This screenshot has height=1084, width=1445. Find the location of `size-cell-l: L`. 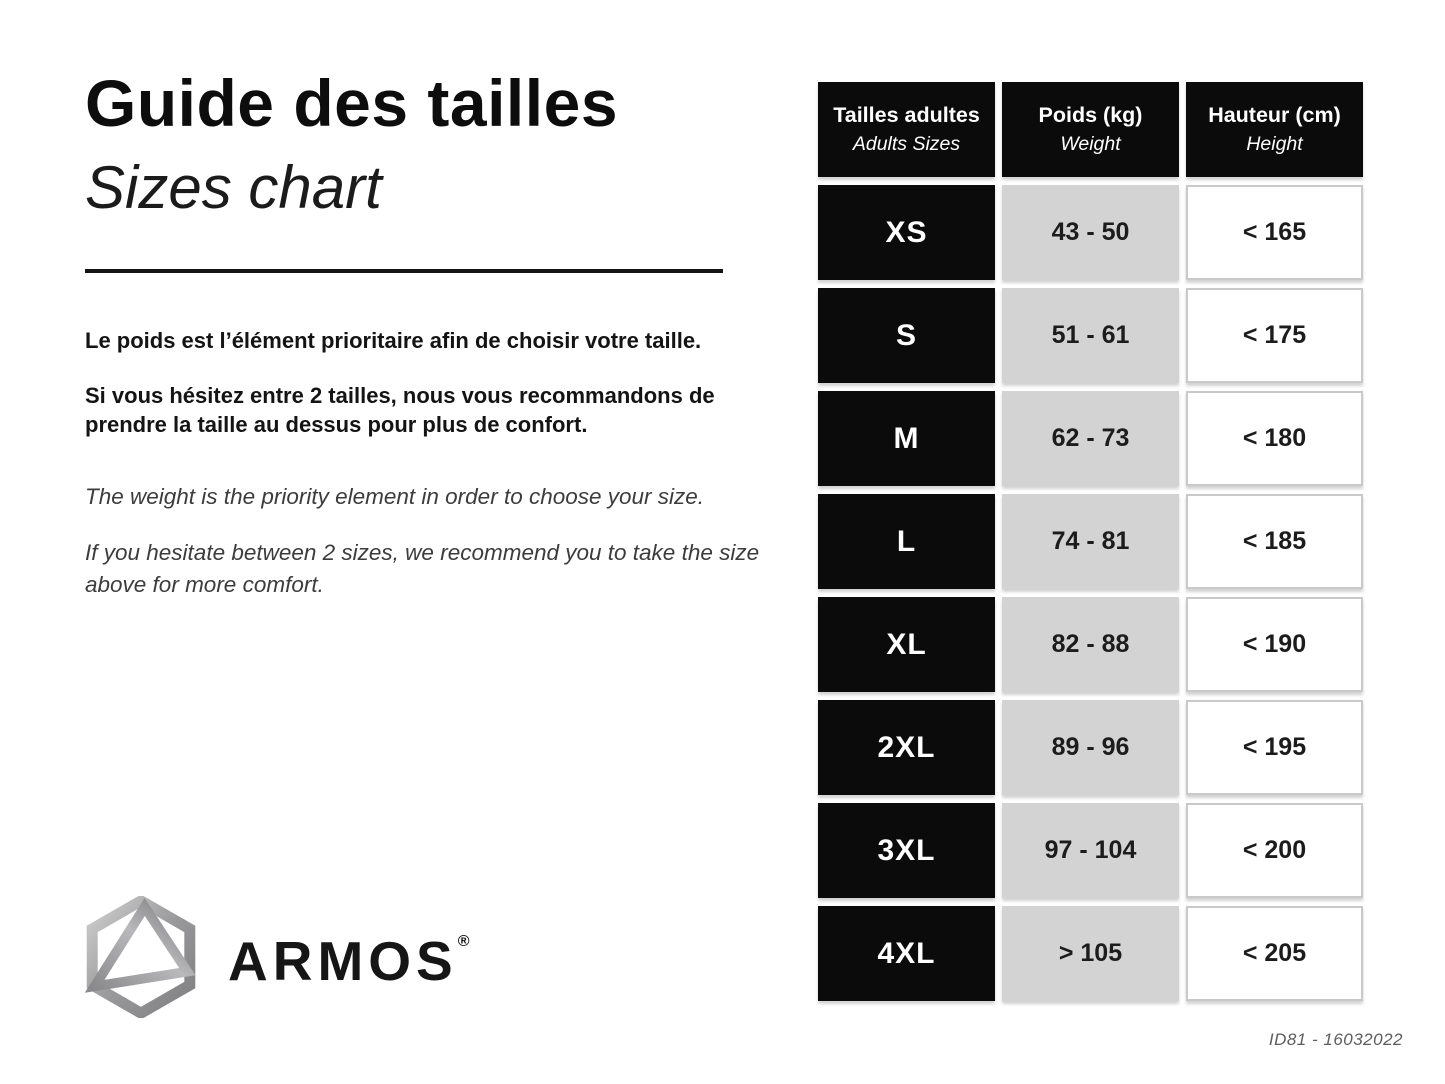

size-cell-l: L is located at coordinates (906, 541).